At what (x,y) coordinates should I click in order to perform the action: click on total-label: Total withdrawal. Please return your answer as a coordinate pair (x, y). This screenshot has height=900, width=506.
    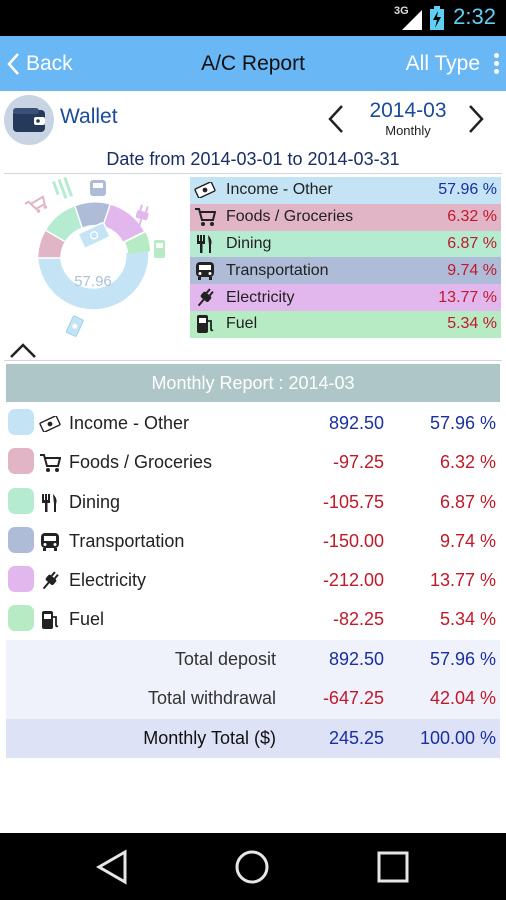
    Looking at the image, I should click on (211, 698).